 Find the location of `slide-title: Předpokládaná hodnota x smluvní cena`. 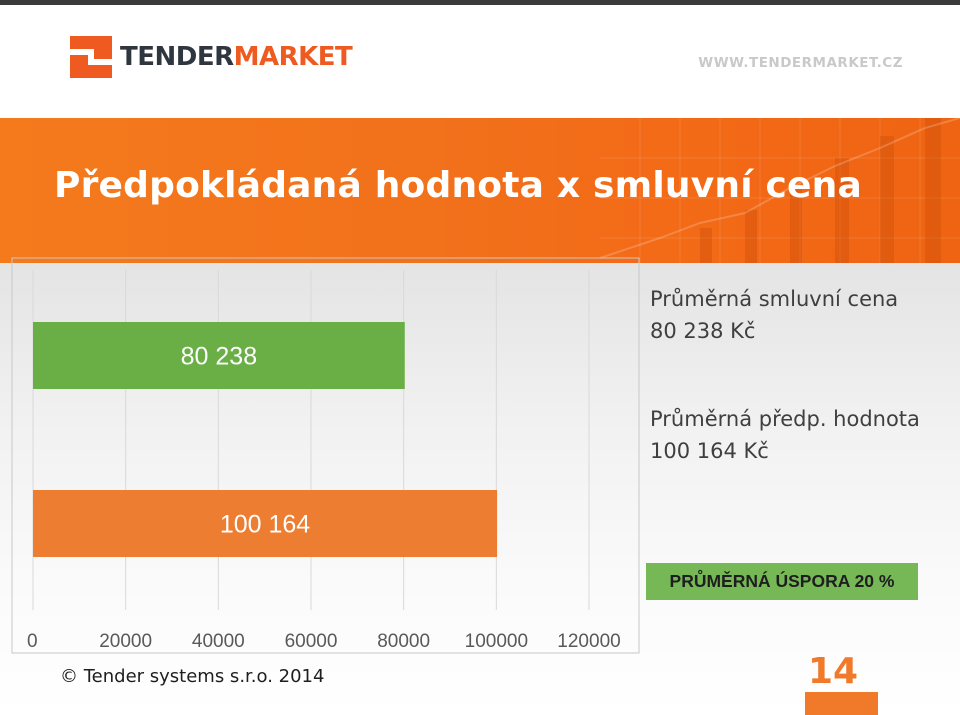

slide-title: Předpokládaná hodnota x smluvní cena is located at coordinates (458, 185).